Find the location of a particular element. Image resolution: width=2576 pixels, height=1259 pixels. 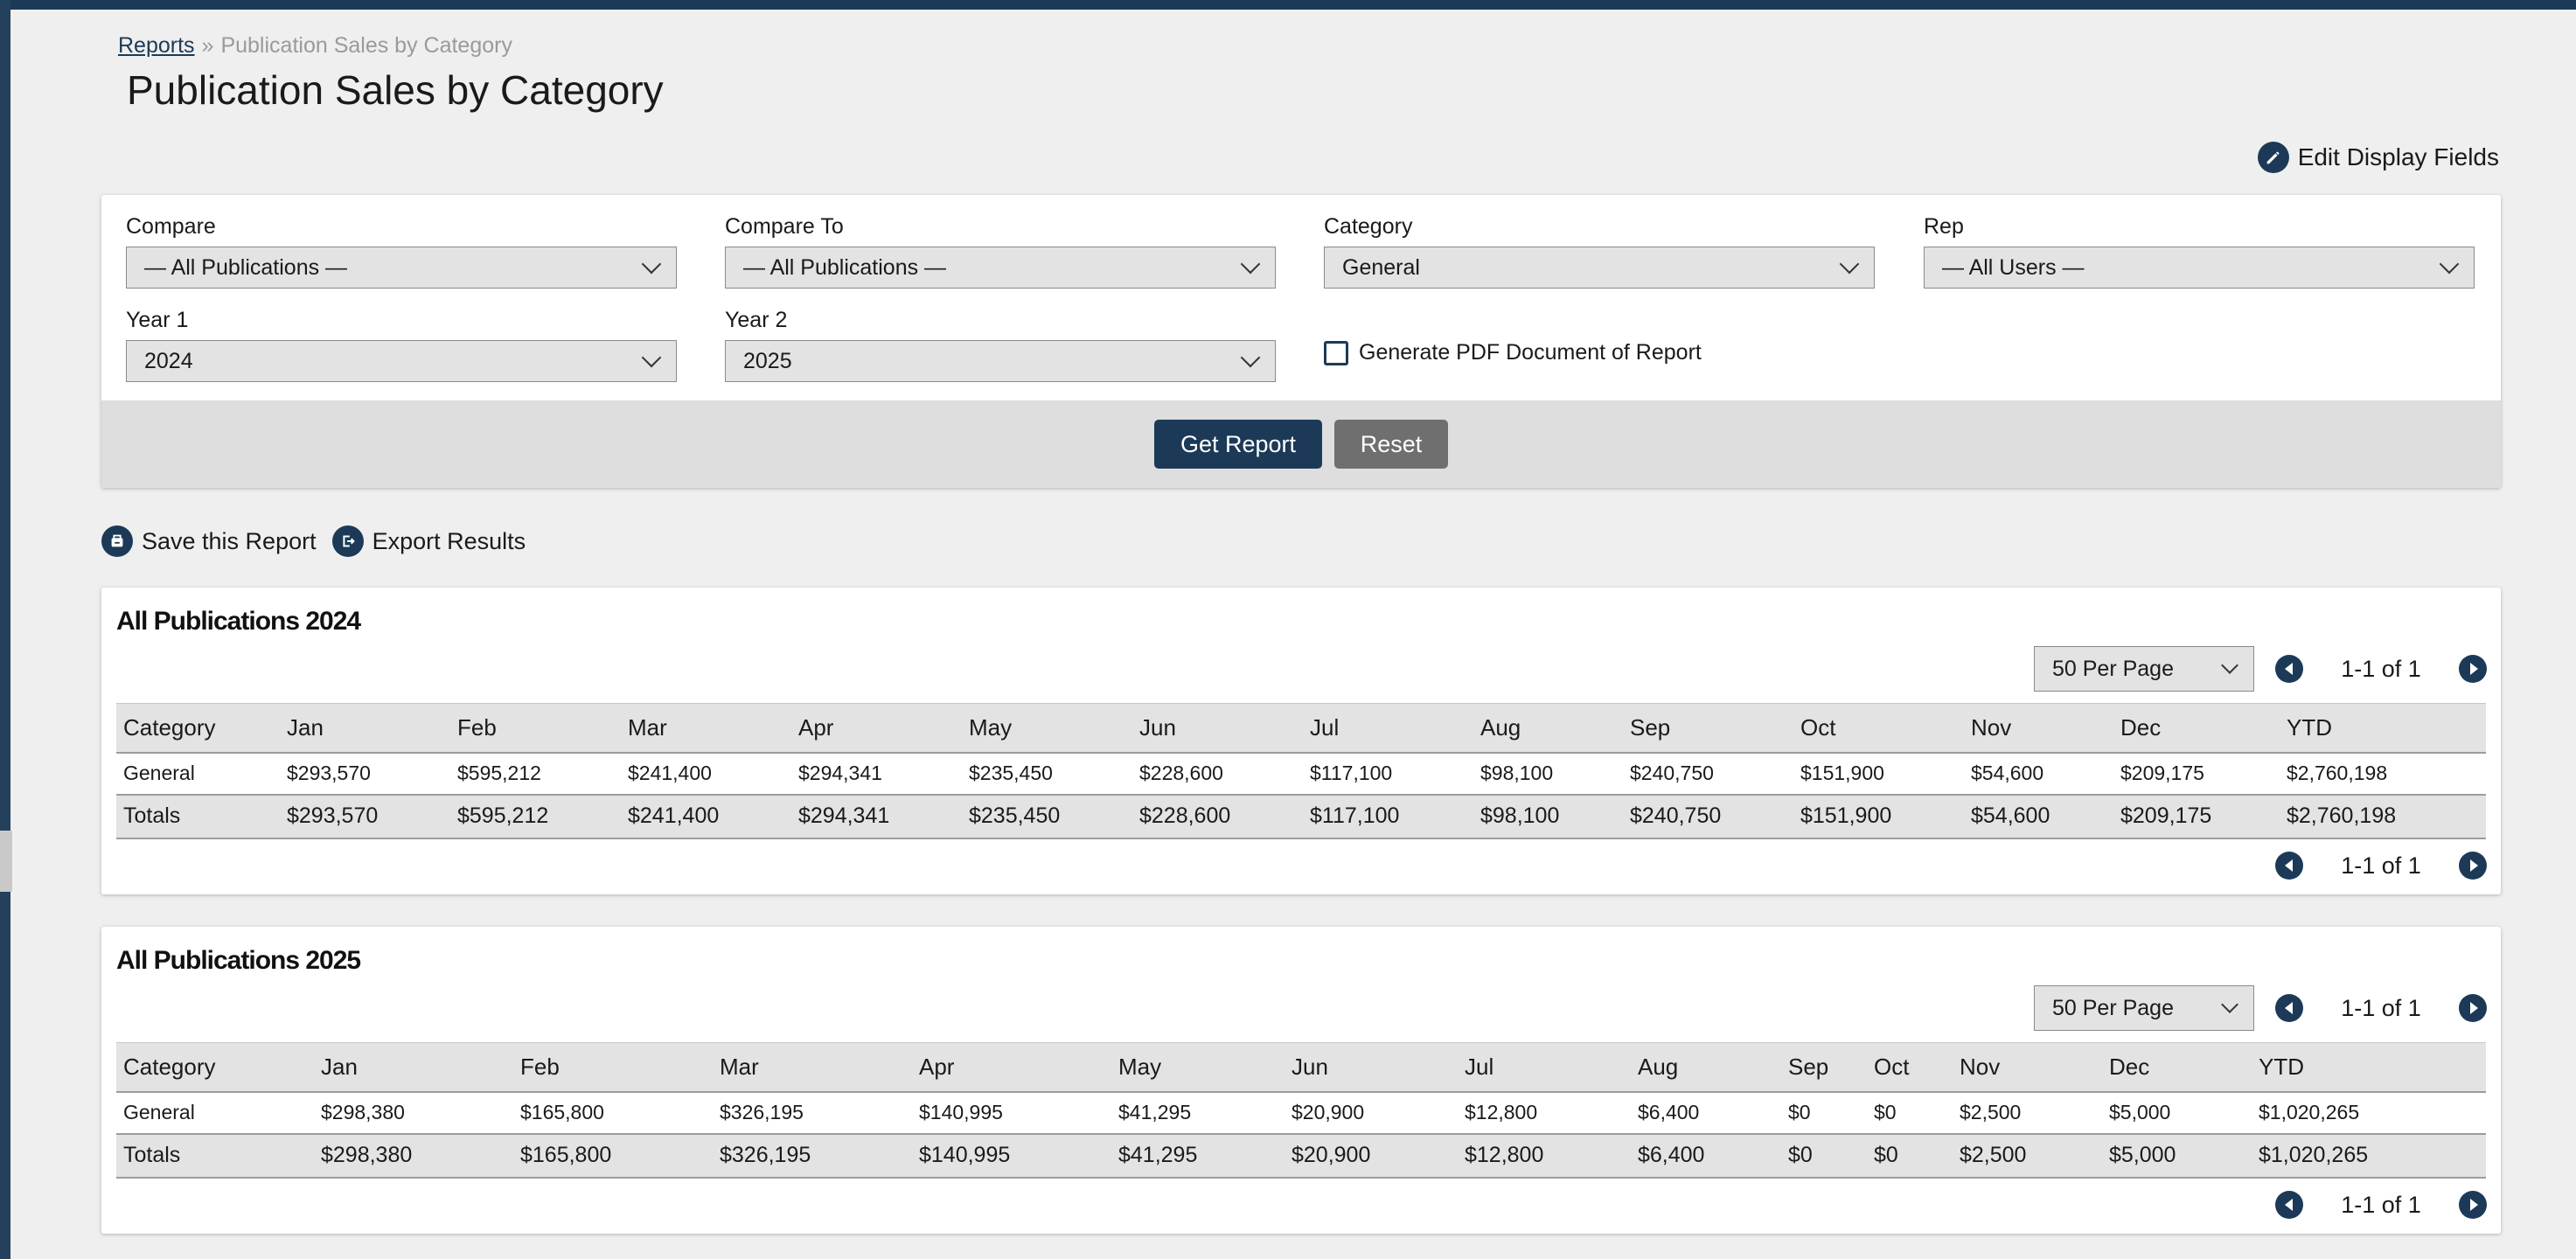

compare-select: — All Publications — is located at coordinates (401, 268).